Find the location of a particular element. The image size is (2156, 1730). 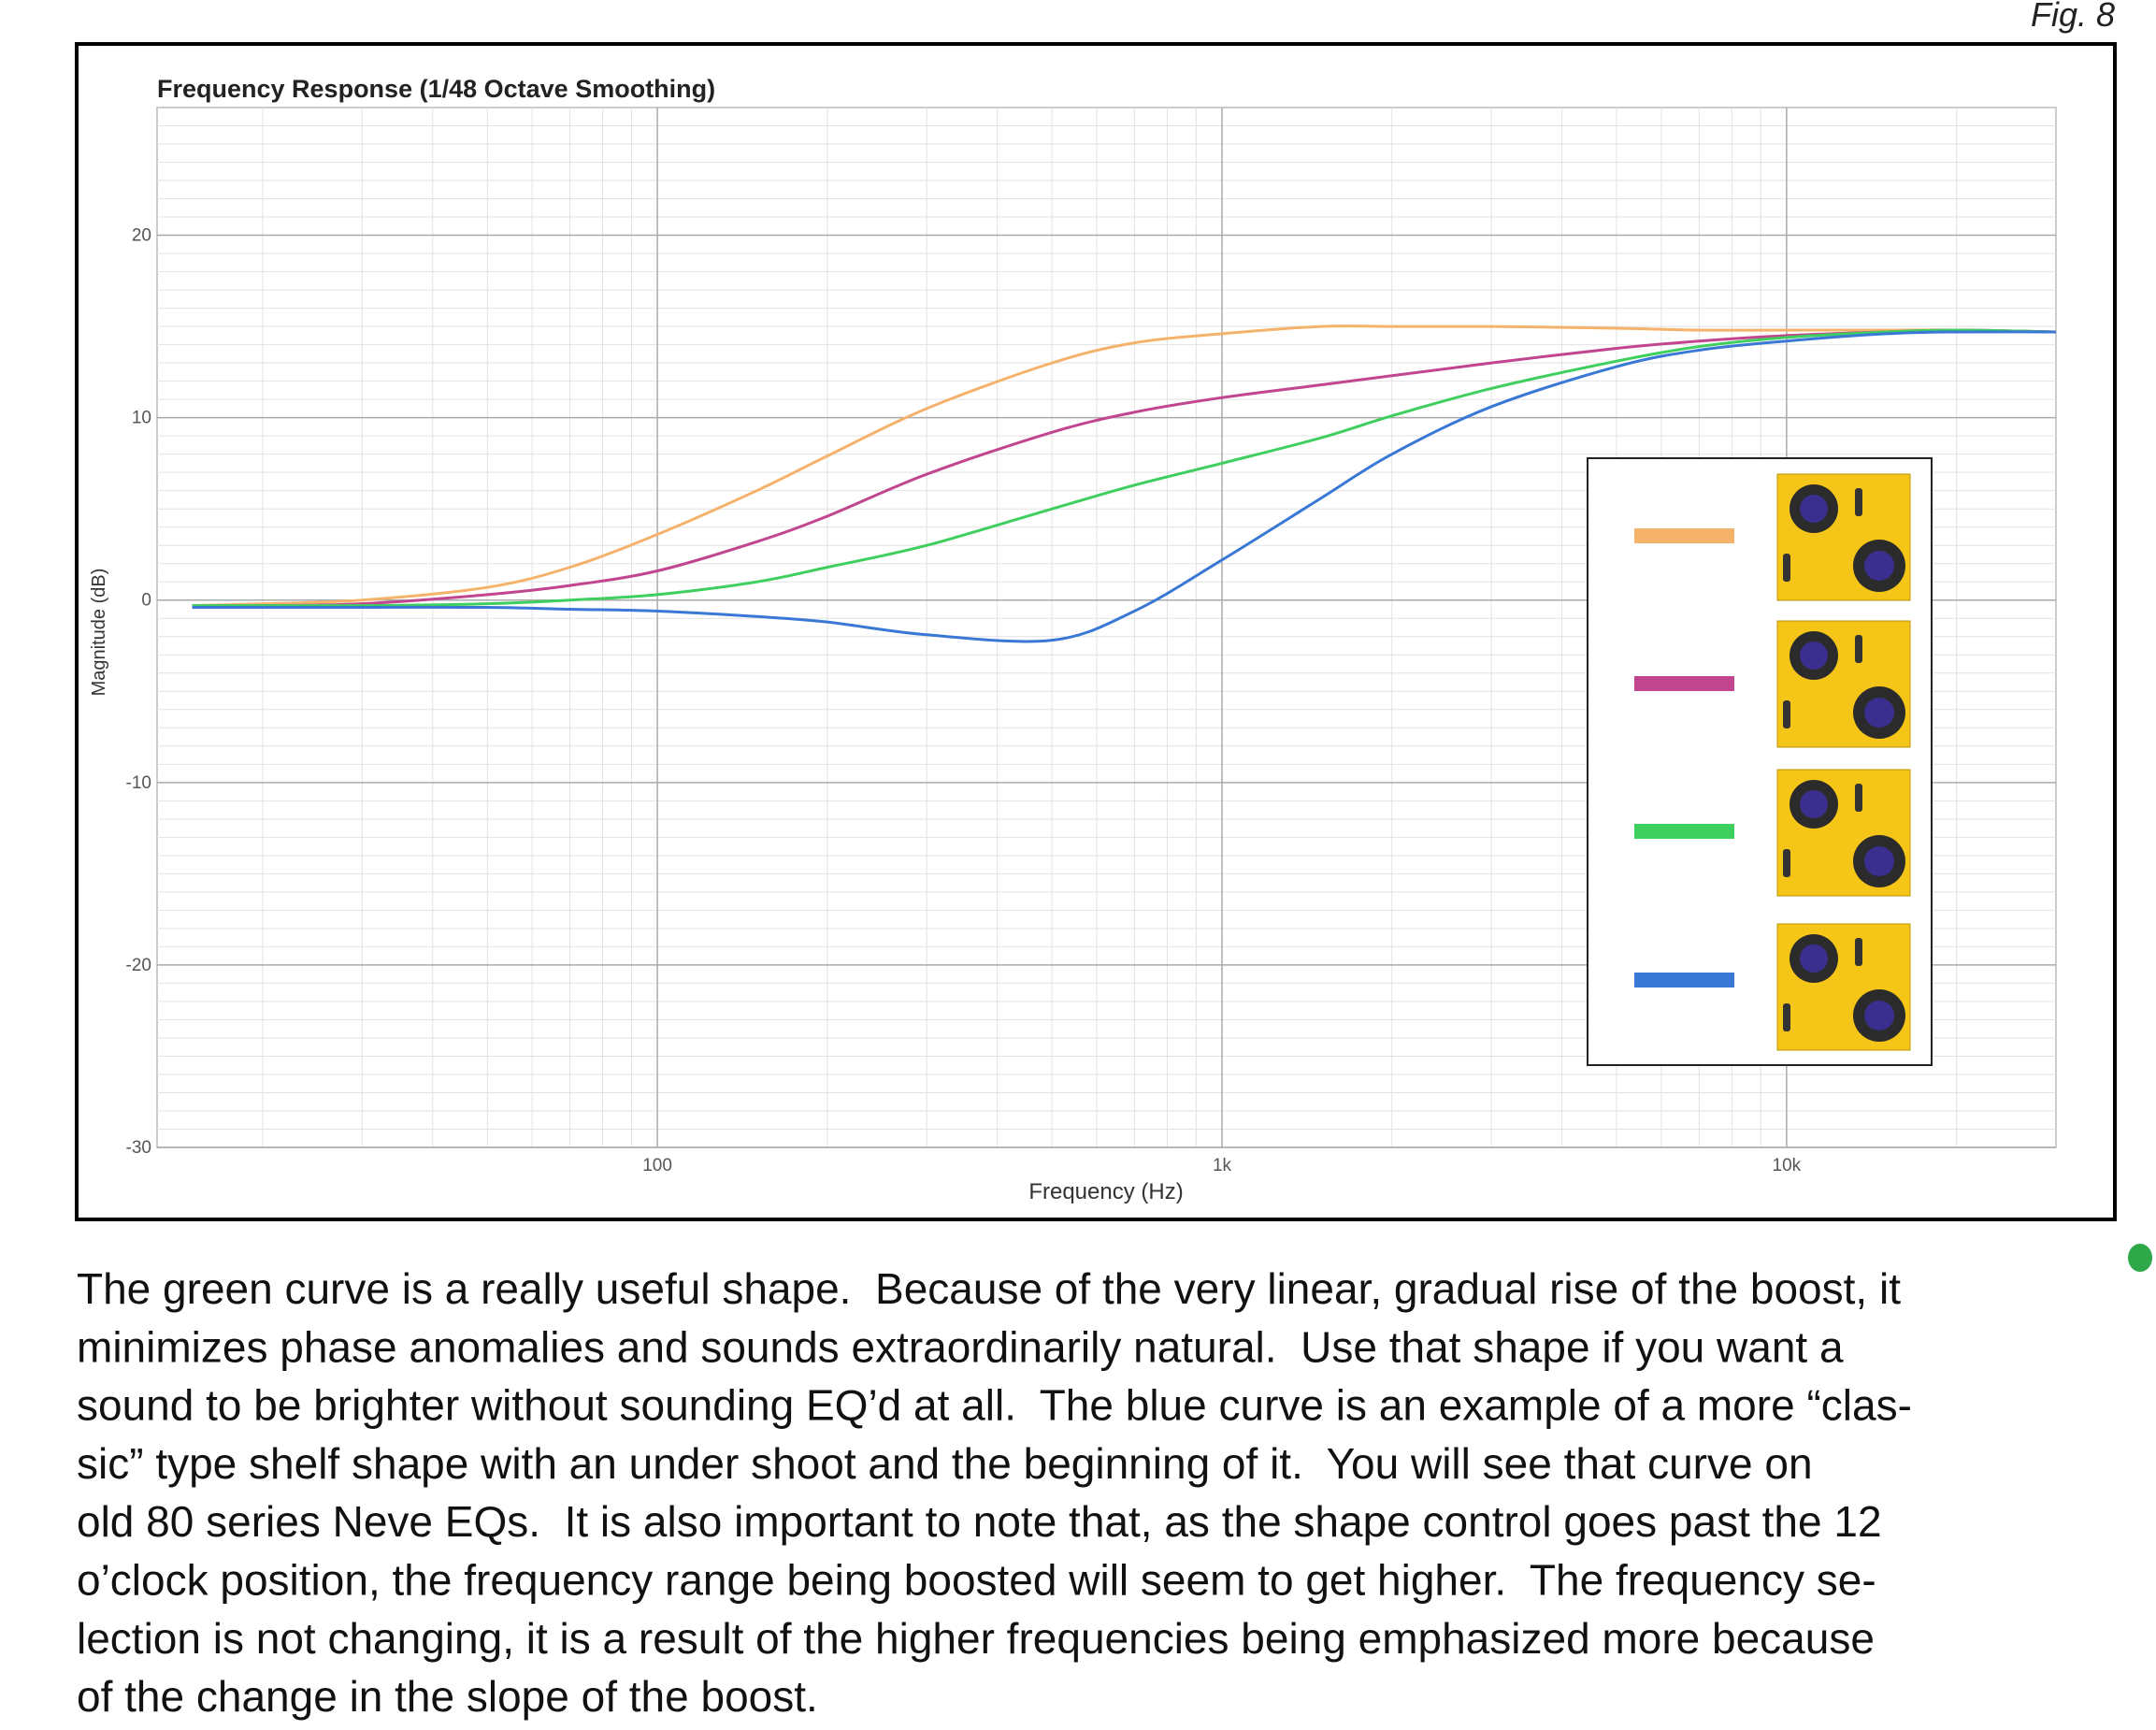

legend is located at coordinates (1760, 761).